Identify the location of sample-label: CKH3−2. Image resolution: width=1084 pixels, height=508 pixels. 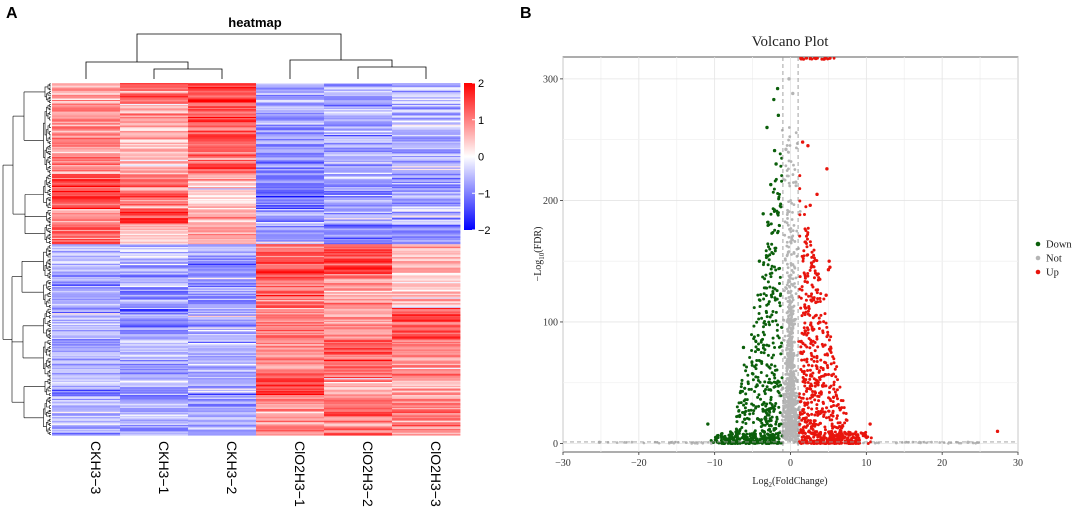
(232, 468).